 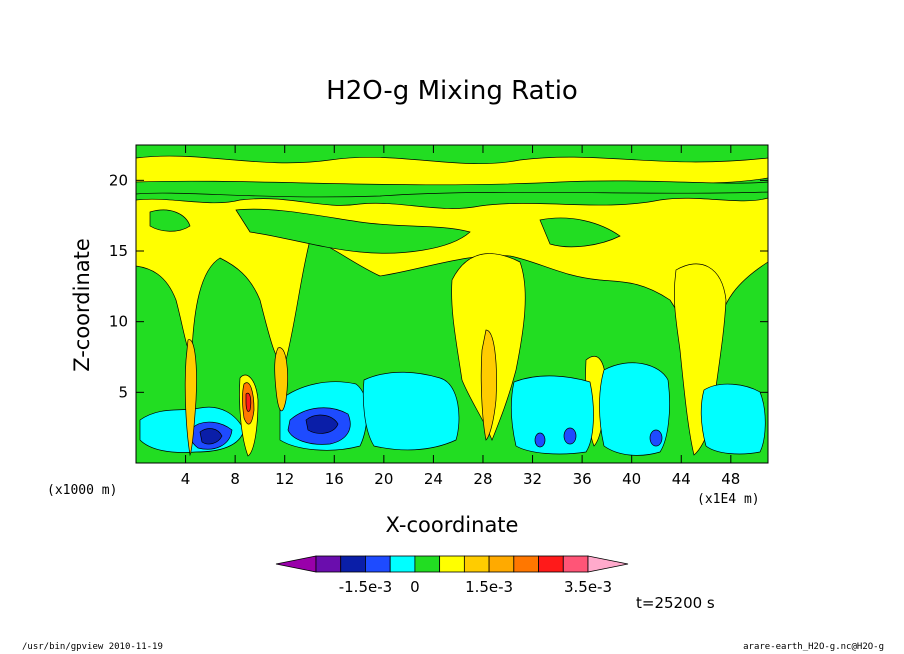 I want to click on x-tick-label: 16, so click(x=334, y=479).